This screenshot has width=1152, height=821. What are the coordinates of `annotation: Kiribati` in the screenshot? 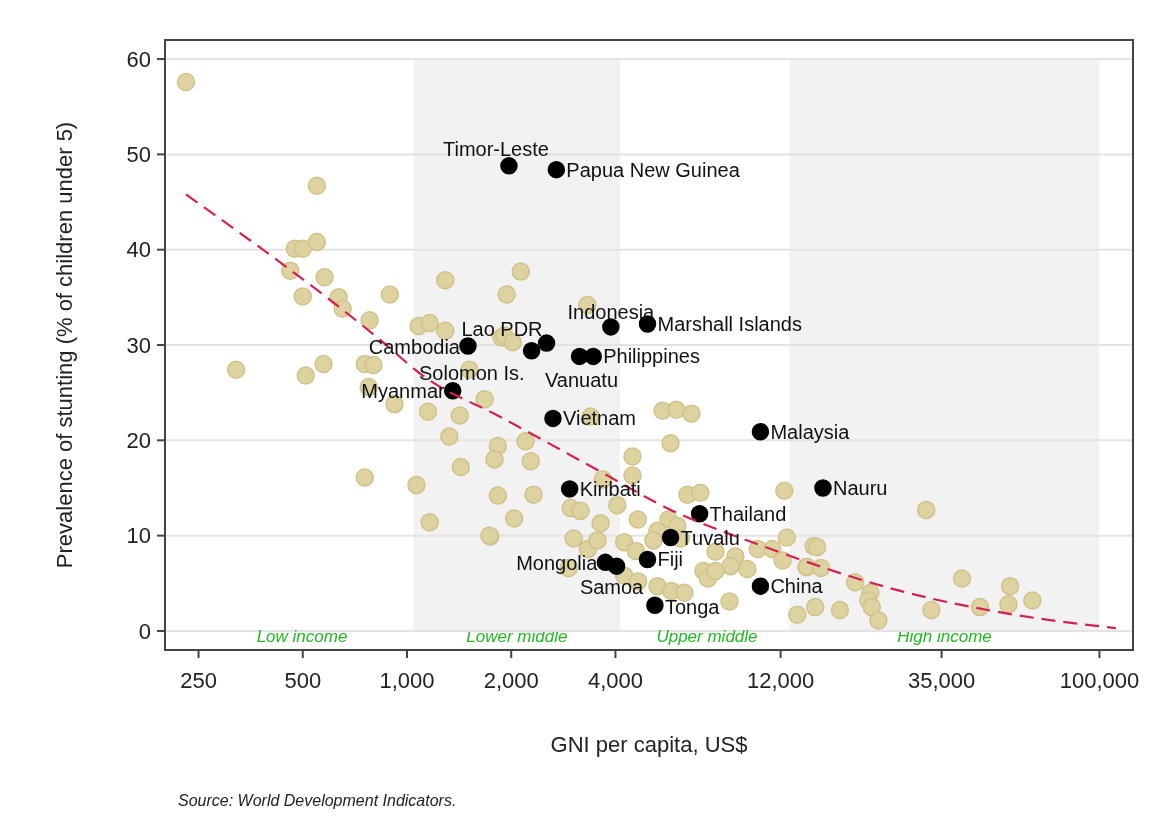 It's located at (610, 488).